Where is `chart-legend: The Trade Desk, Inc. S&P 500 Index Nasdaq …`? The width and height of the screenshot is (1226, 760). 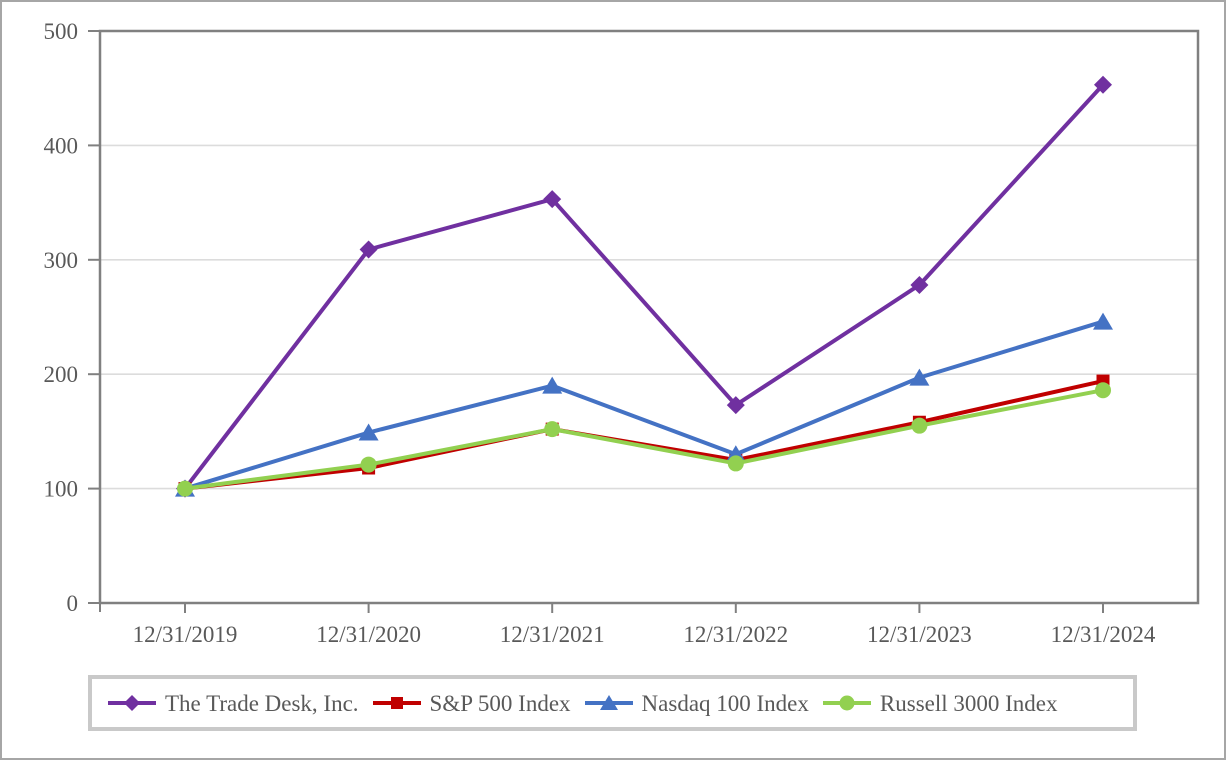
chart-legend: The Trade Desk, Inc. S&P 500 Index Nasdaq … is located at coordinates (612, 703).